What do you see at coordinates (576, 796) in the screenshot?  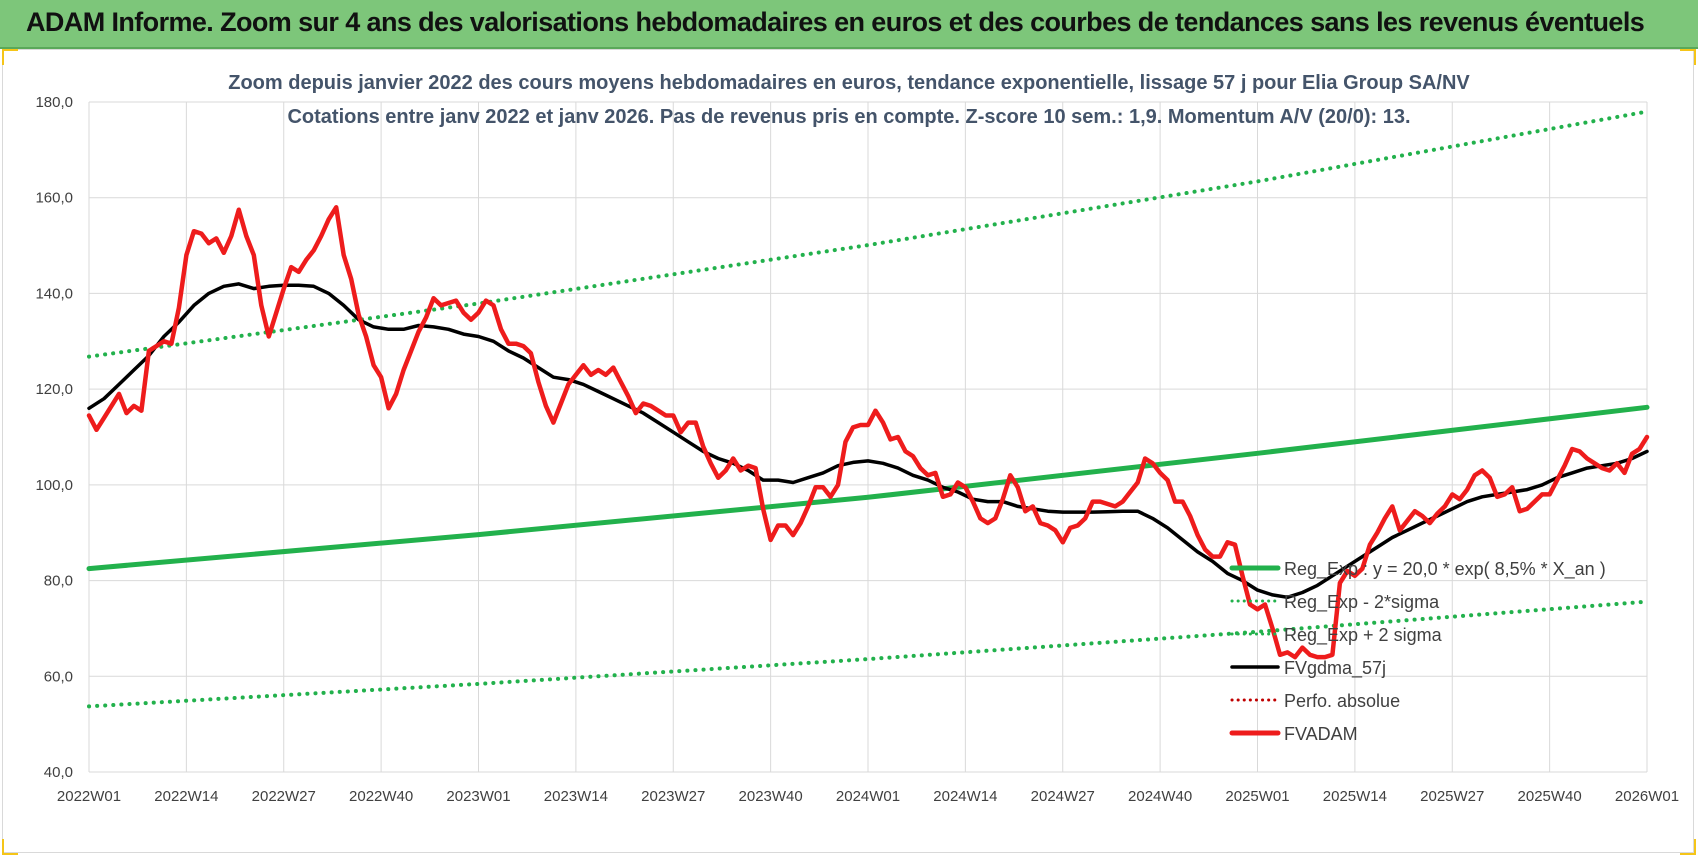 I see `x-tick-label: 2023W14` at bounding box center [576, 796].